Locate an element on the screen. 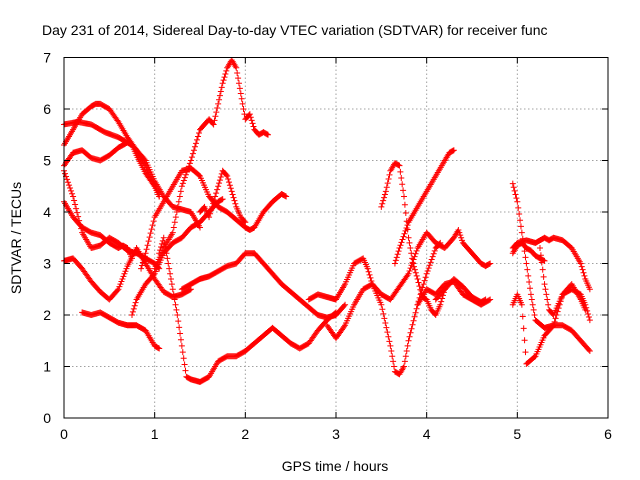 Image resolution: width=640 pixels, height=480 pixels. y-tick-label: 4 is located at coordinates (47, 212).